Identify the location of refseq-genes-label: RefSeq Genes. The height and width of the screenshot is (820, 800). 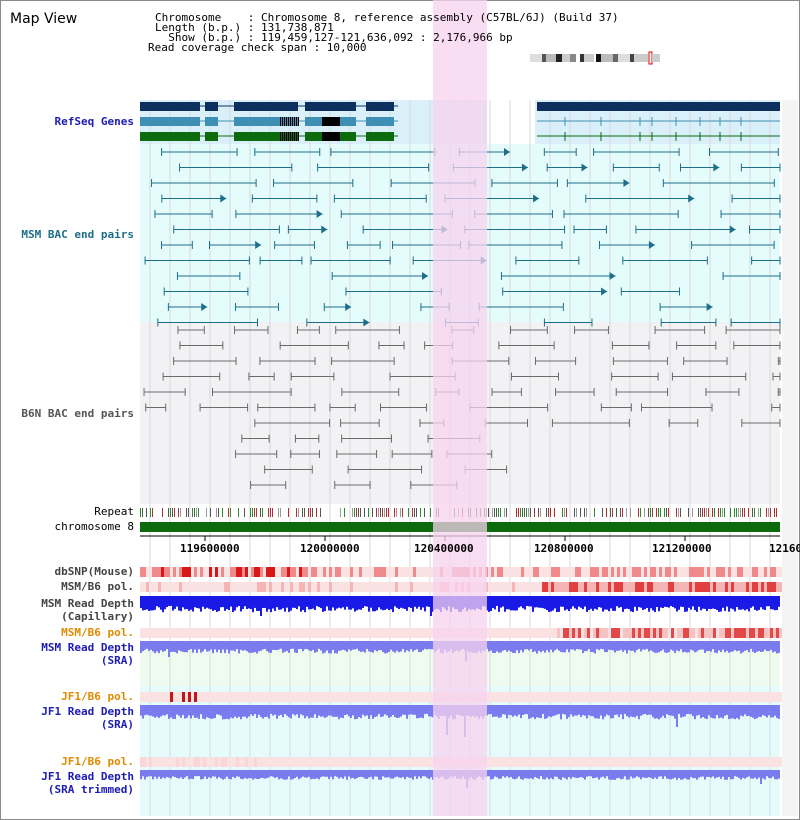
(94, 121).